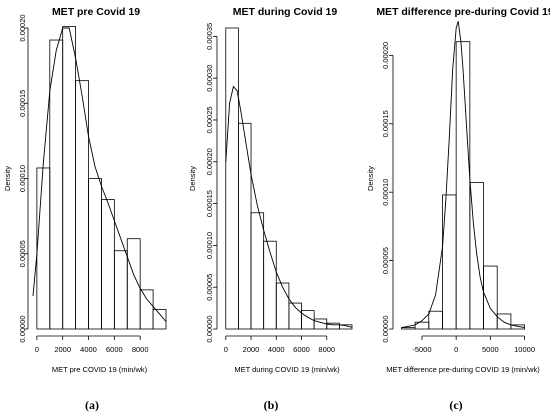 Image resolution: width=550 pixels, height=416 pixels. Describe the element at coordinates (100, 369) in the screenshot. I see `x-axis-title: MET pre COVID 19 (min/wk)` at that location.